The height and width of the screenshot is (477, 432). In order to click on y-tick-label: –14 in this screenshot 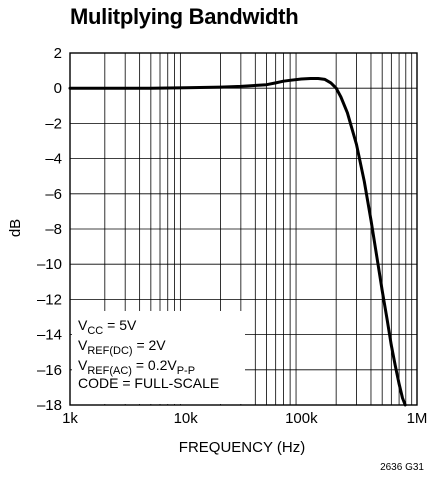, I will do `click(49, 335)`.